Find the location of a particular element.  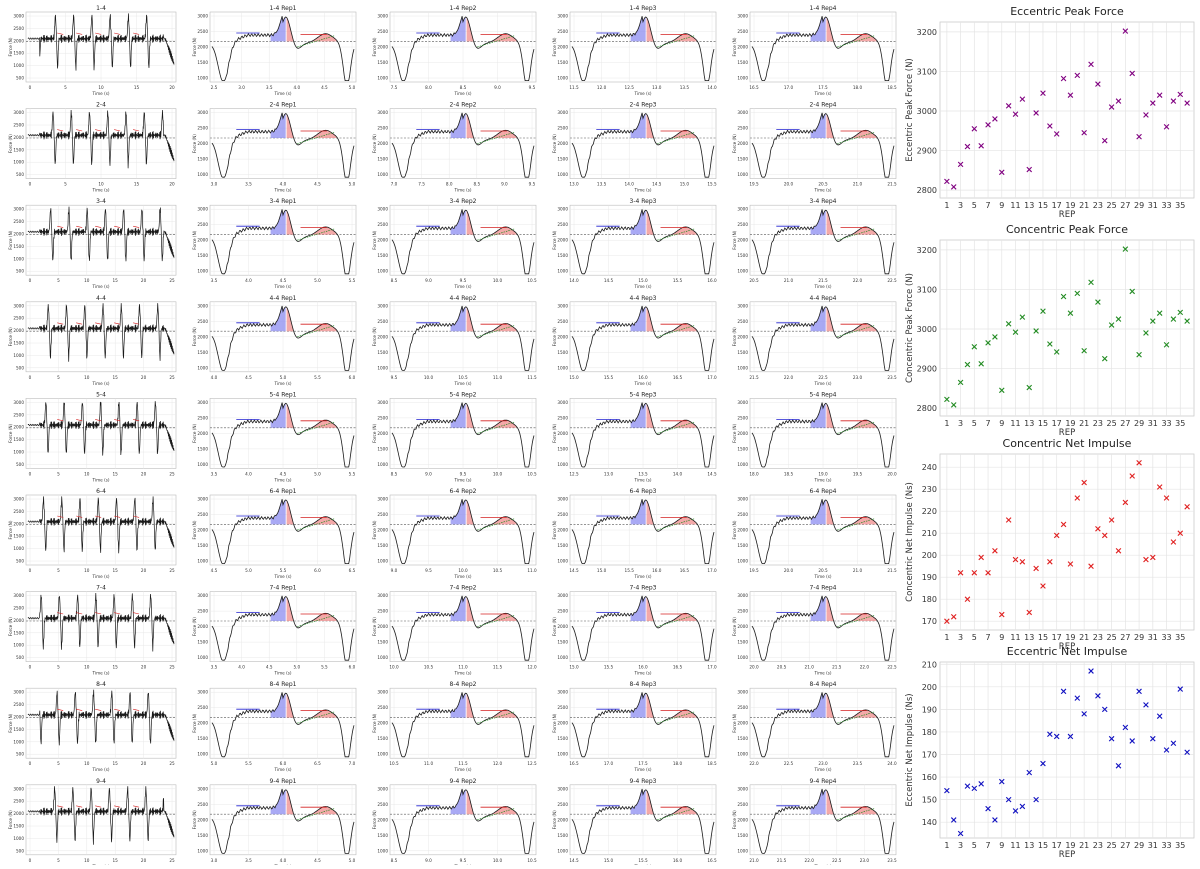

y-tick-label: 200 is located at coordinates (929, 555).